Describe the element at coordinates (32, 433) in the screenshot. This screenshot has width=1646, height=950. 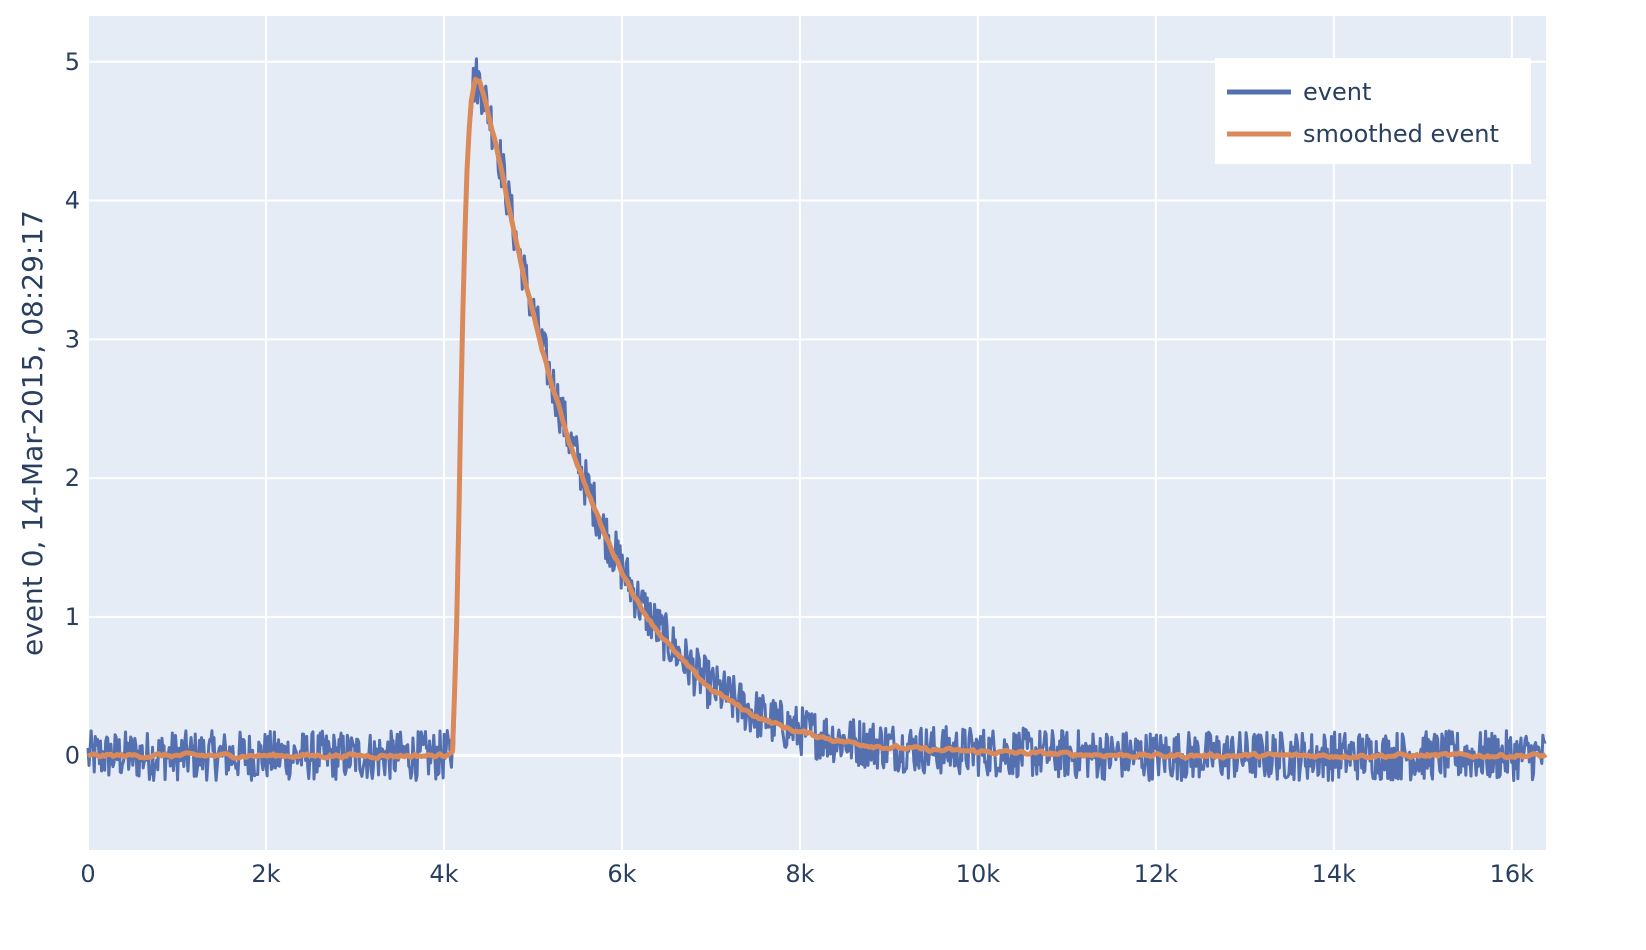
I see `y-axis-title: event 0, 14-Mar-2015, 08:29:17` at that location.